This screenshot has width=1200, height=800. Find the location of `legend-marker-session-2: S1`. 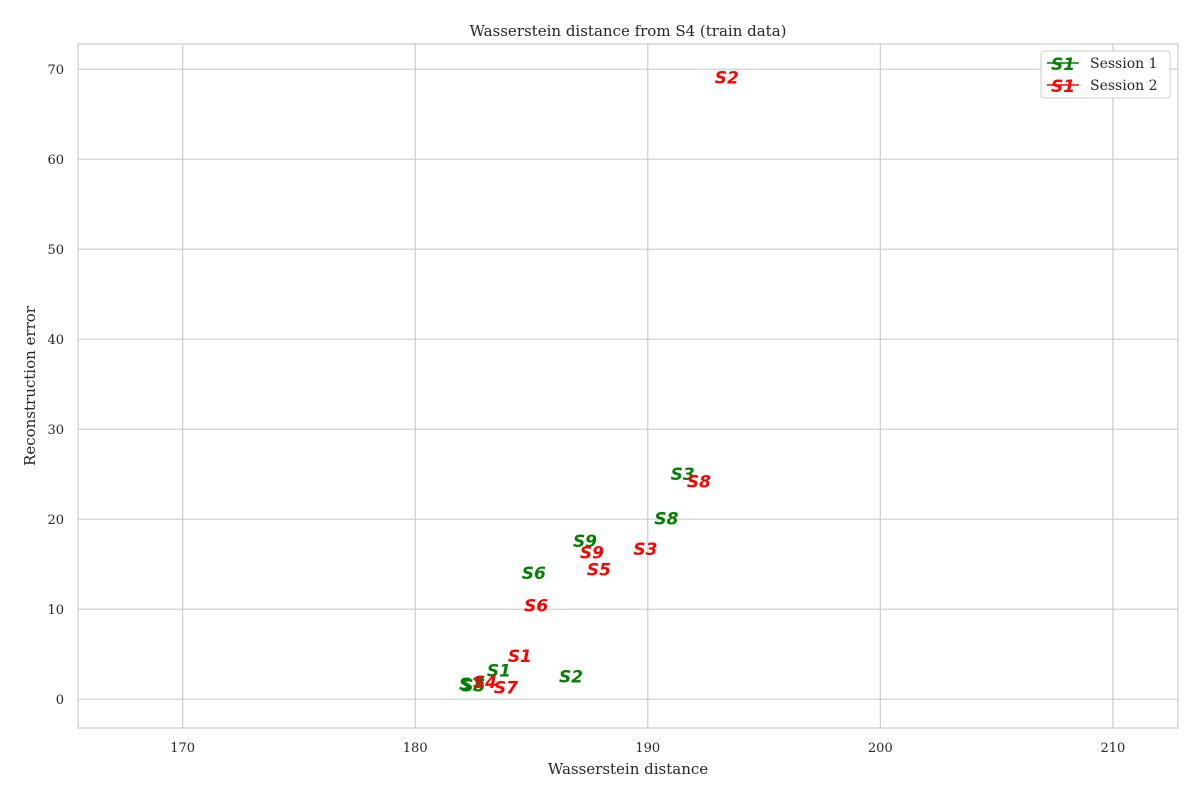

legend-marker-session-2: S1 is located at coordinates (1063, 87).